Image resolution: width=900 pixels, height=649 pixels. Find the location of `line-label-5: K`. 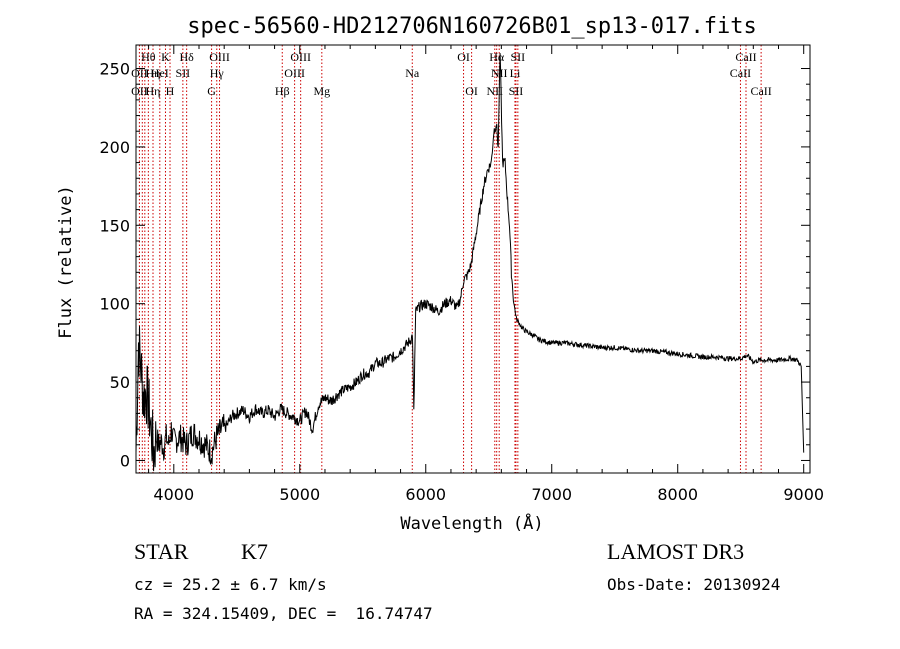

line-label-5: K is located at coordinates (165, 57).